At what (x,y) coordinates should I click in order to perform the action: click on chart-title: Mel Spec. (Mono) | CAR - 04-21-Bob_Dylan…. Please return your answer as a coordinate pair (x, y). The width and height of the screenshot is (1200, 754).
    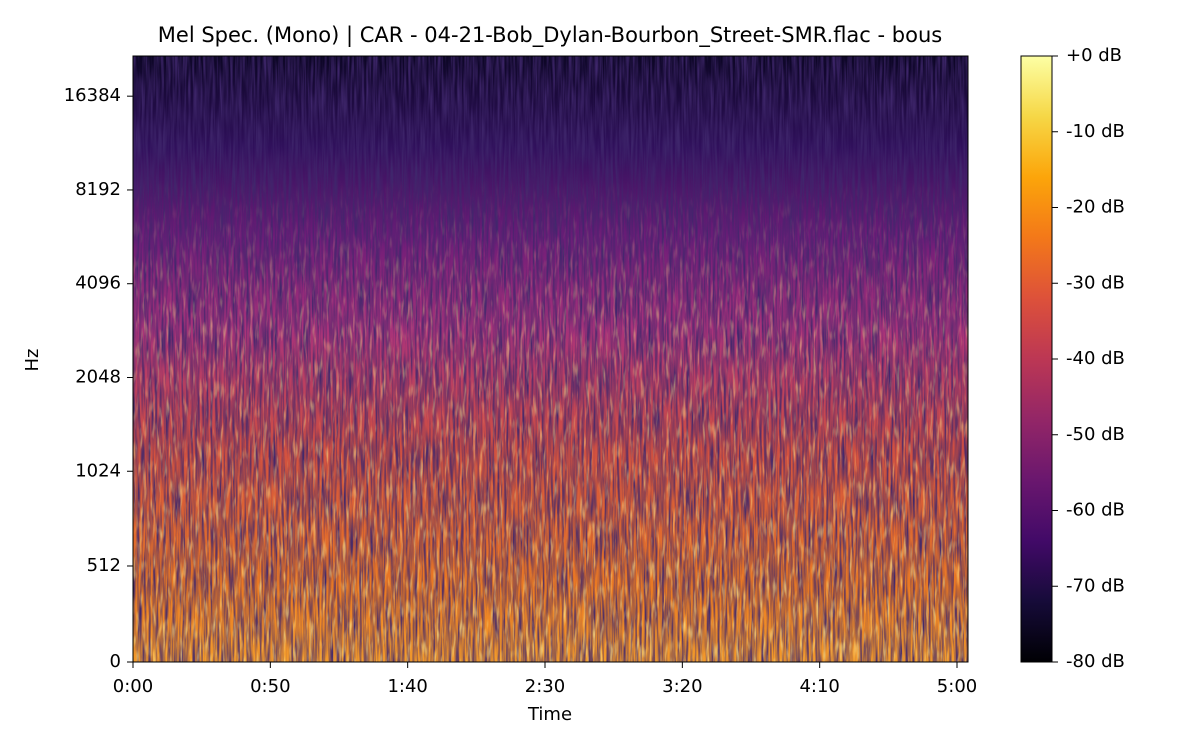
    Looking at the image, I should click on (550, 35).